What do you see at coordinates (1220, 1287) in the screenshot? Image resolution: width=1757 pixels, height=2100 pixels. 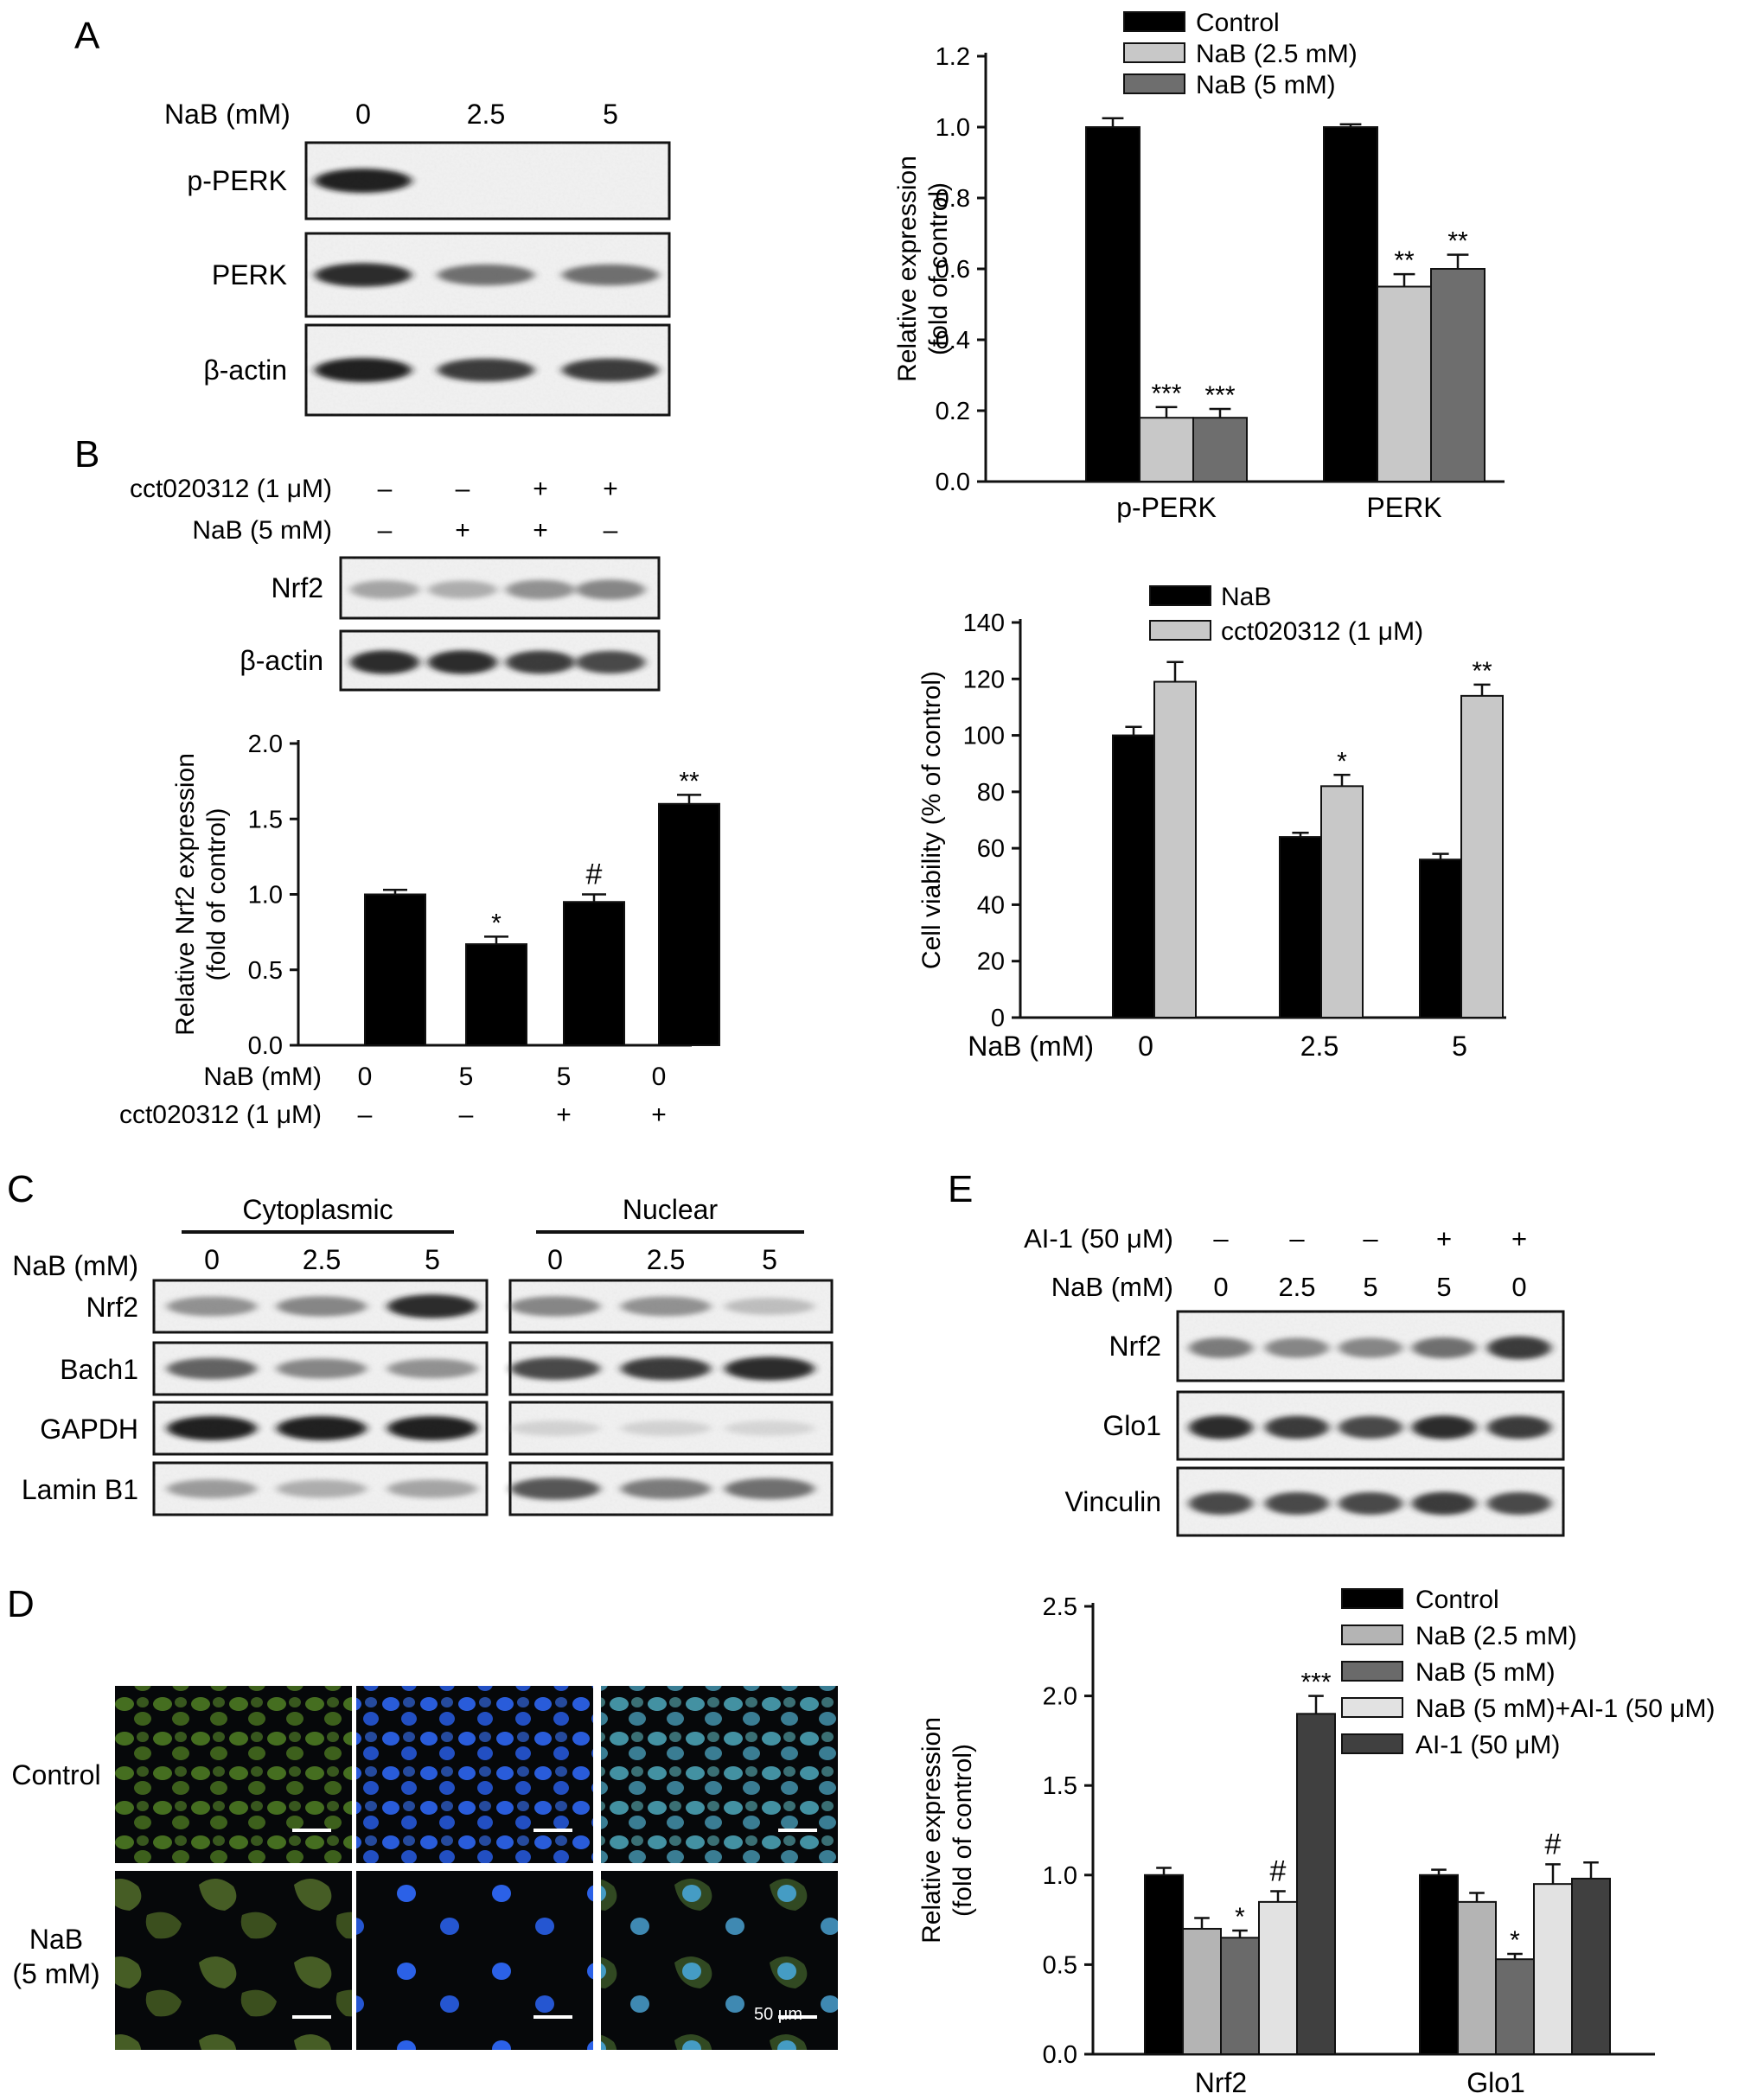 I see `condition-value: 0` at bounding box center [1220, 1287].